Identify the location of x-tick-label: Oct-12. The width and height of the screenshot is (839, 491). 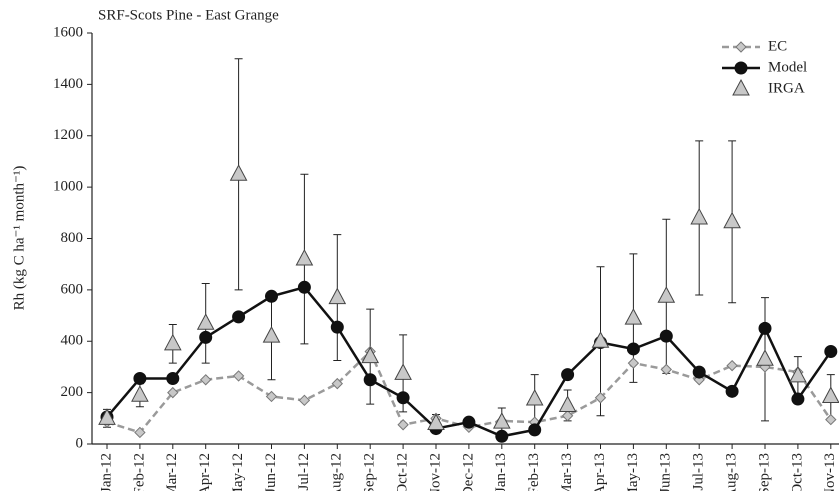
(403, 472).